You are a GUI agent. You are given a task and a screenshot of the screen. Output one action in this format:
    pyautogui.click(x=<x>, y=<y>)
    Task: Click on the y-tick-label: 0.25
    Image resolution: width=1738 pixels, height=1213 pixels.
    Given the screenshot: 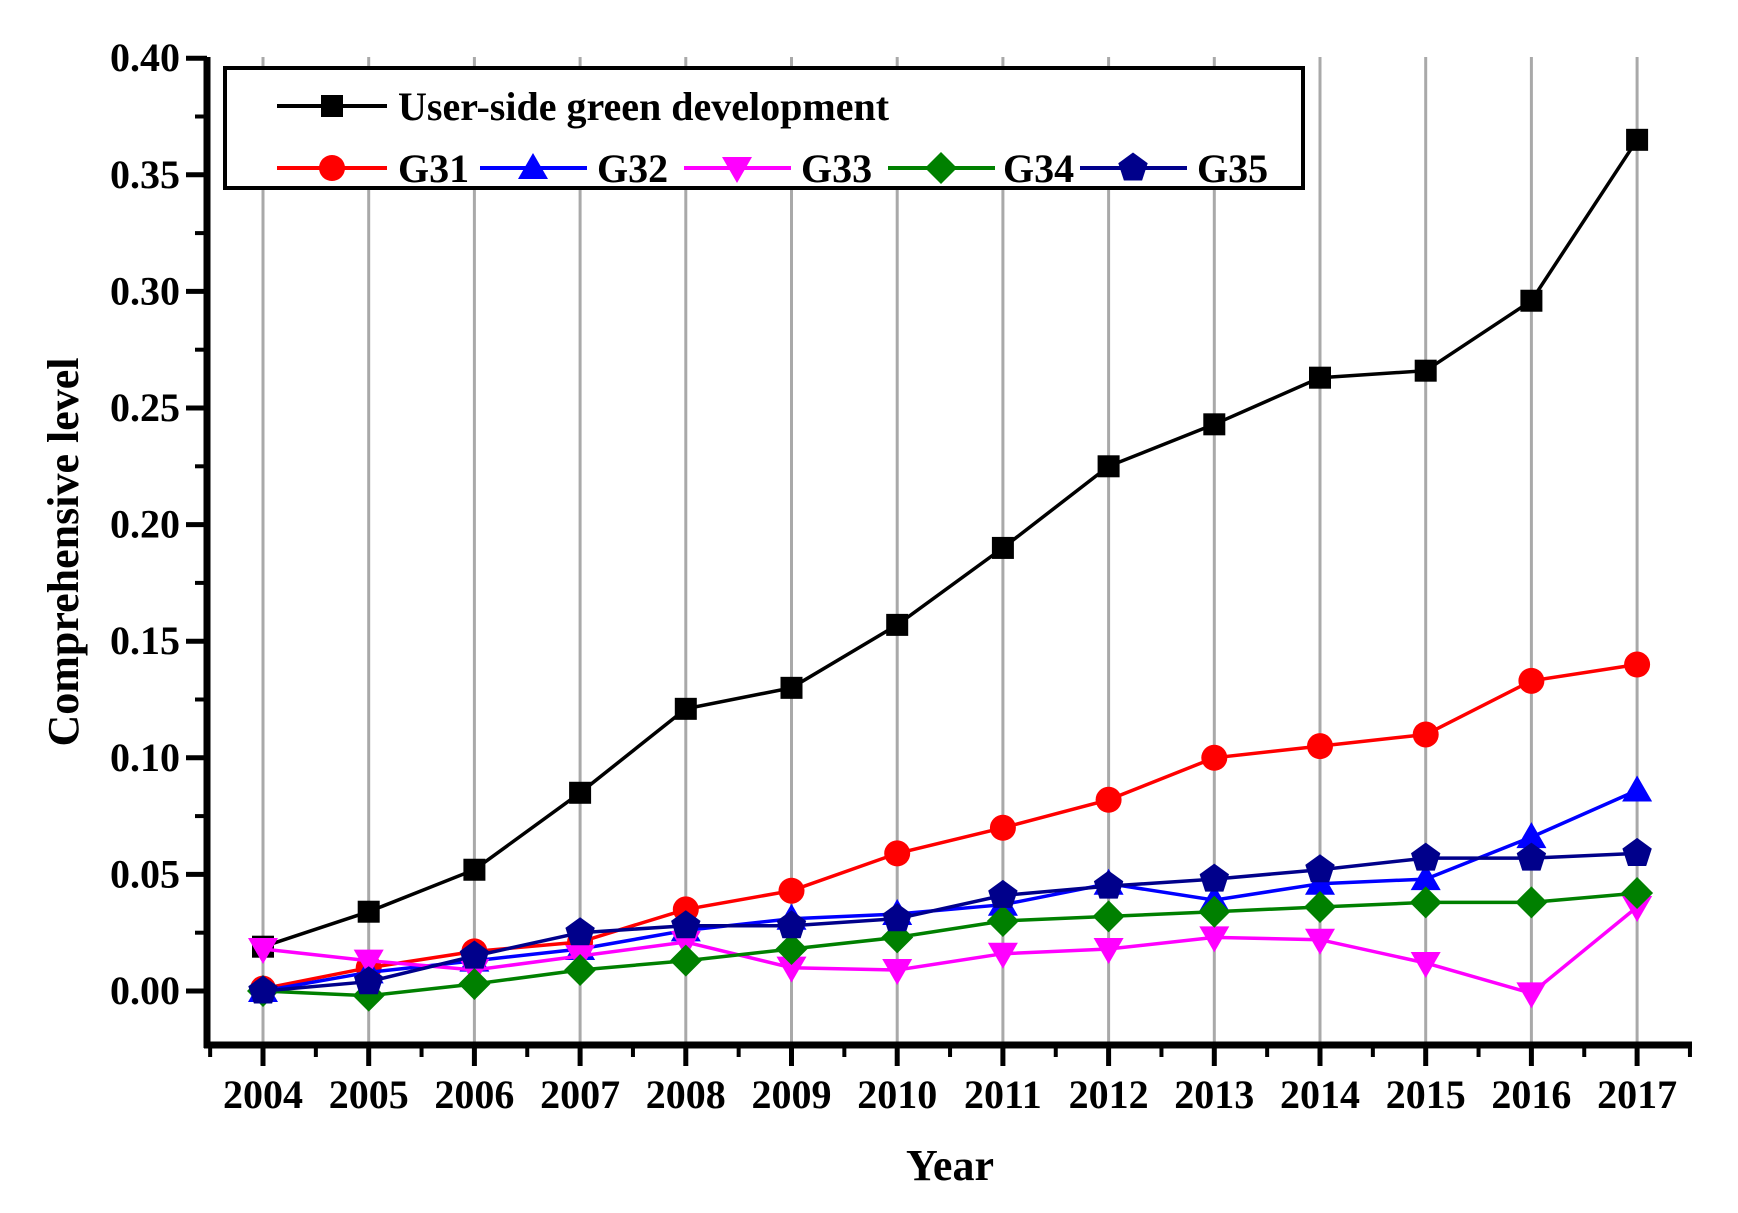 What is the action you would take?
    pyautogui.click(x=145, y=407)
    